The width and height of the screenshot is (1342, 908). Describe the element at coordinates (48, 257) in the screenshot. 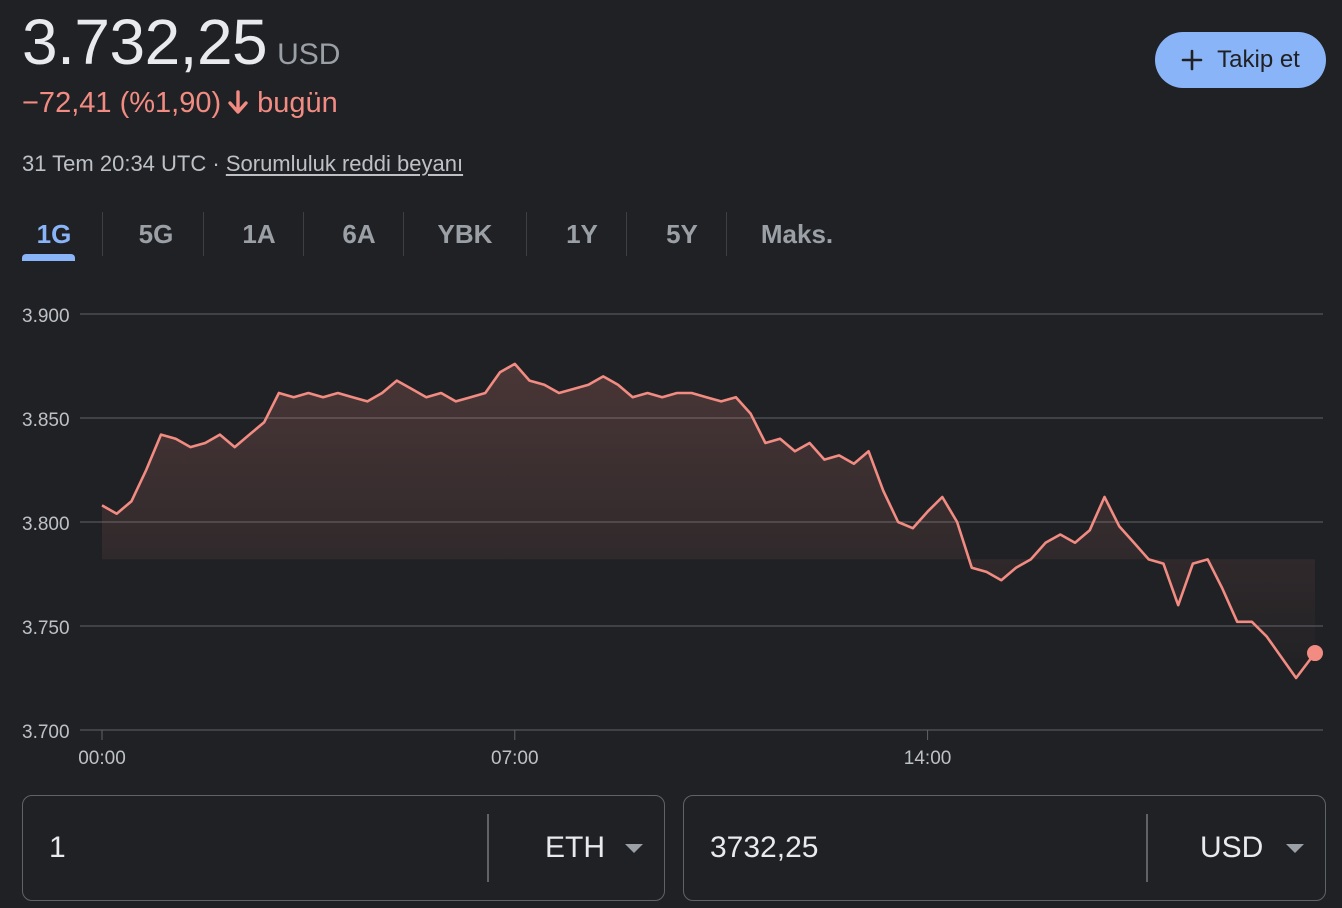

I see `active-tab-indicator` at that location.